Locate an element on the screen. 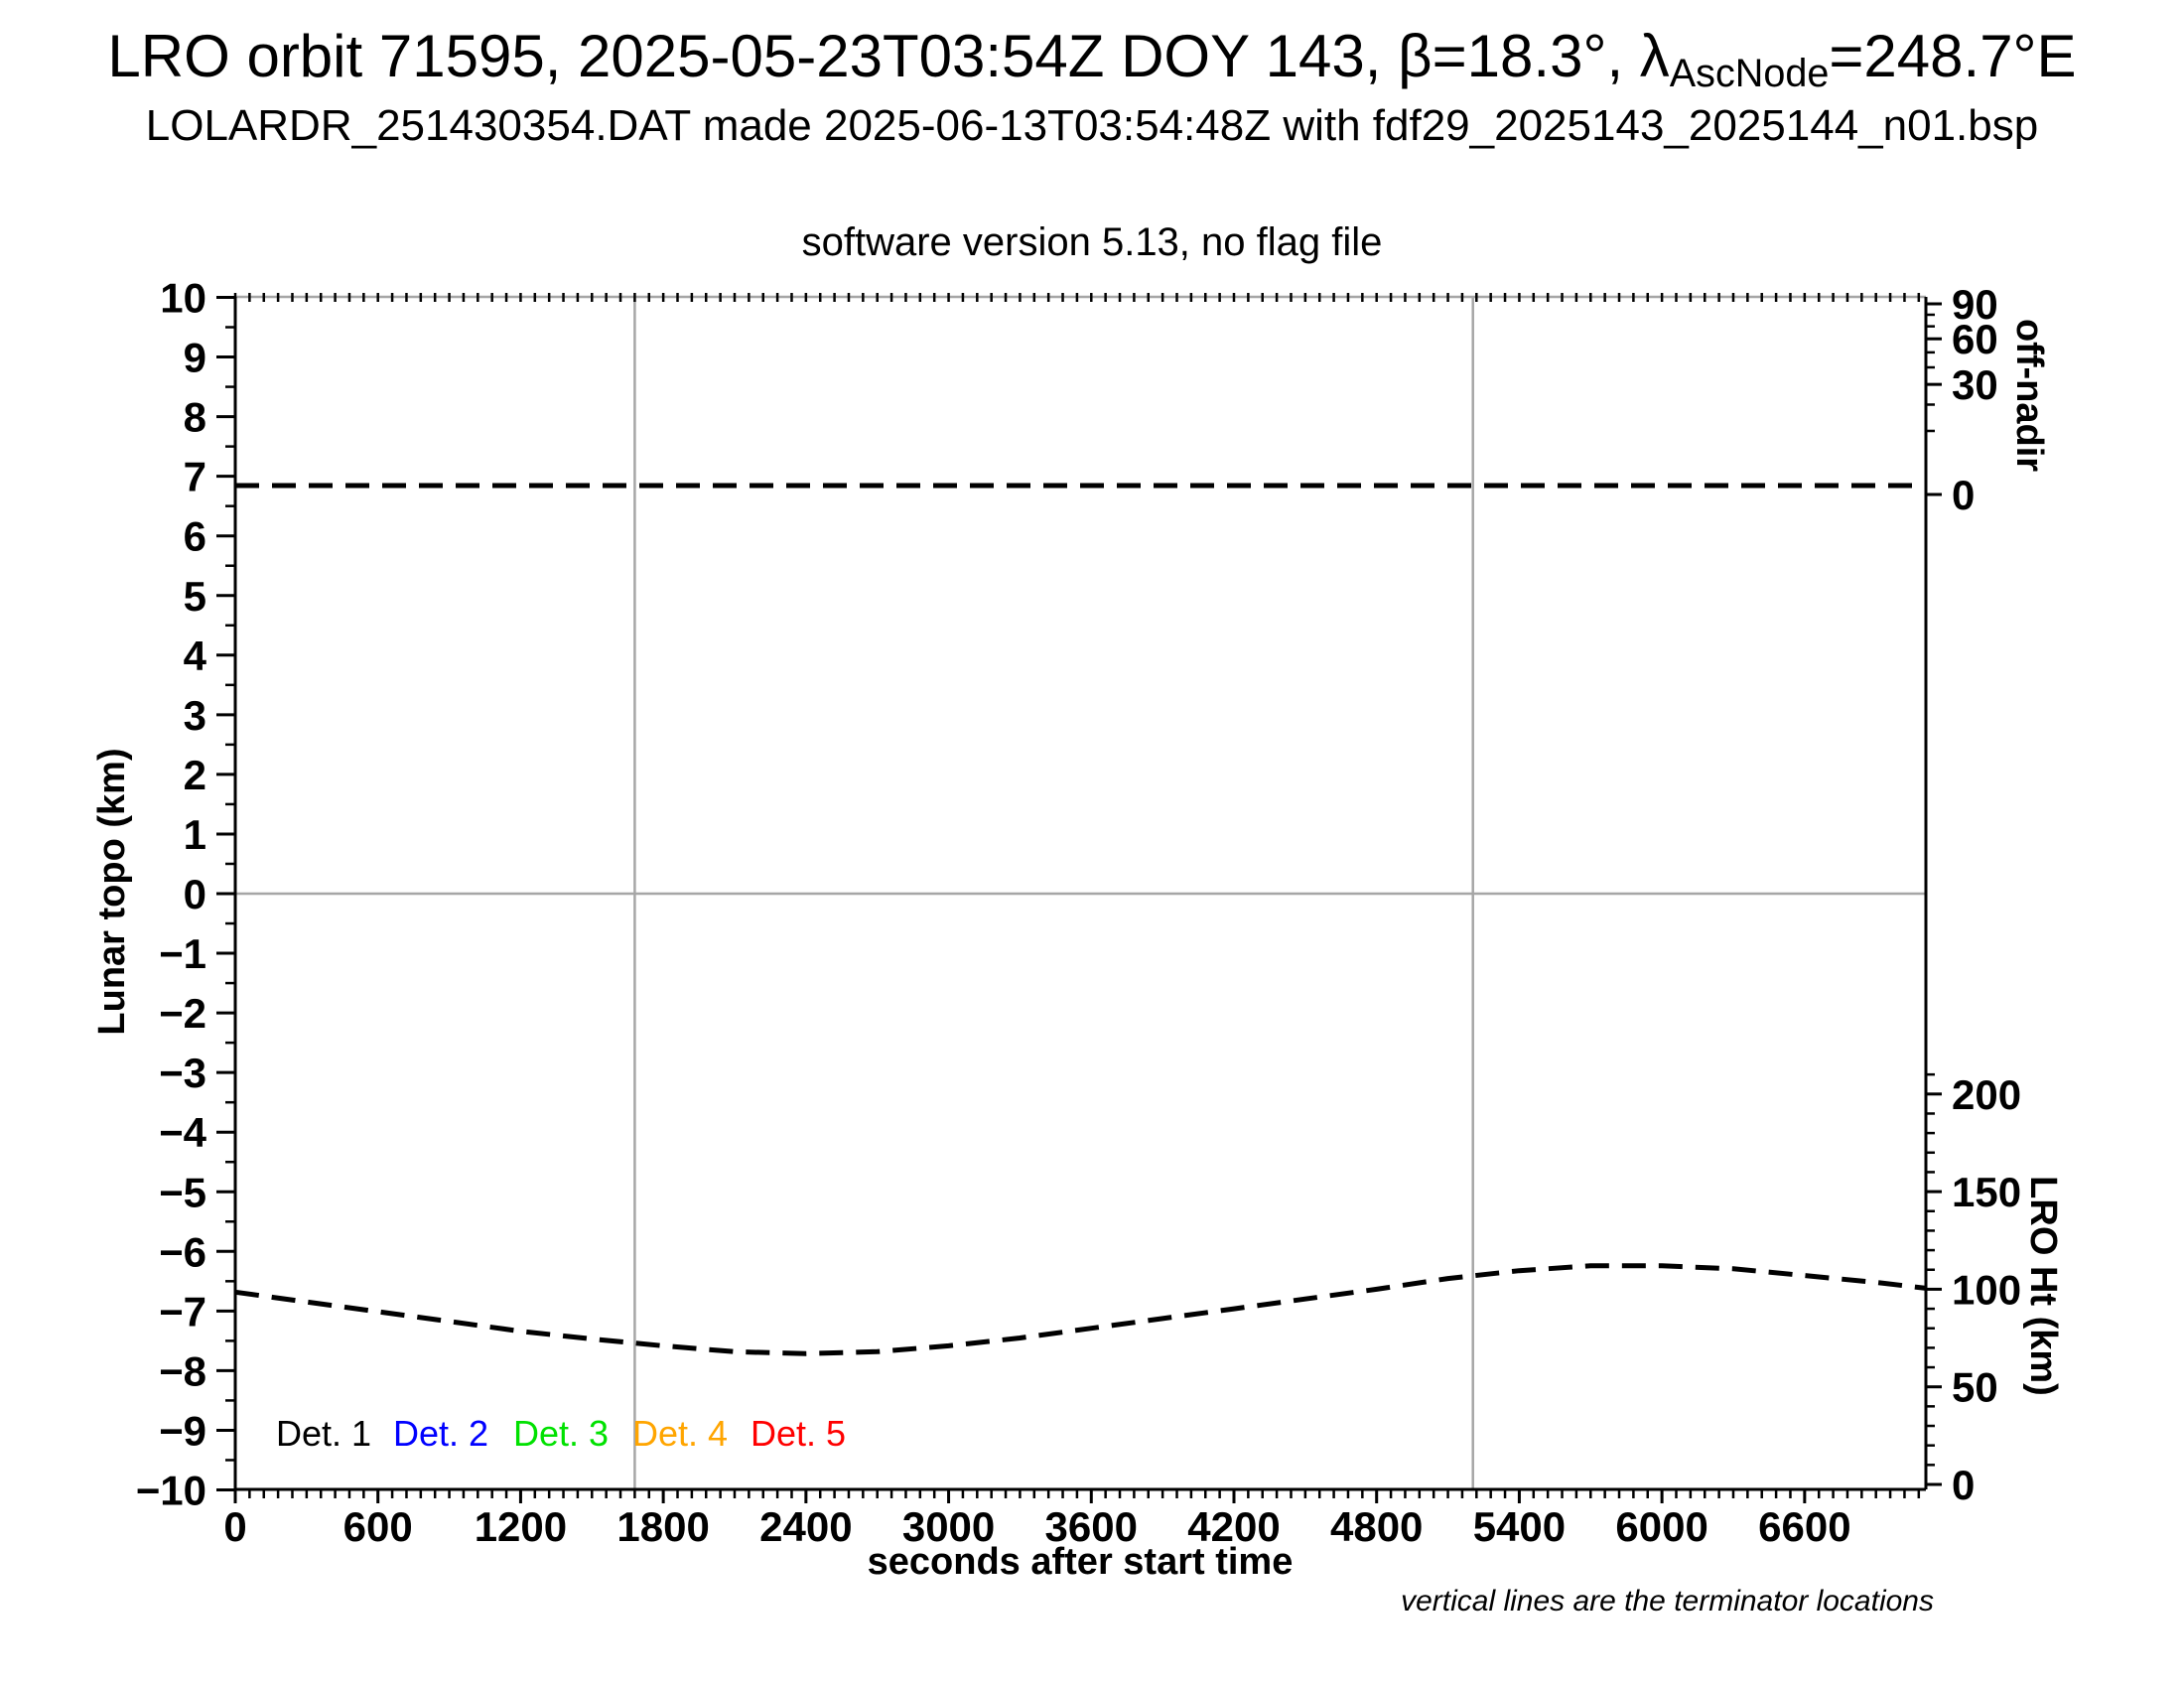 The height and width of the screenshot is (1688, 2184). plot-title-suffix: =248.7°E is located at coordinates (1953, 56).